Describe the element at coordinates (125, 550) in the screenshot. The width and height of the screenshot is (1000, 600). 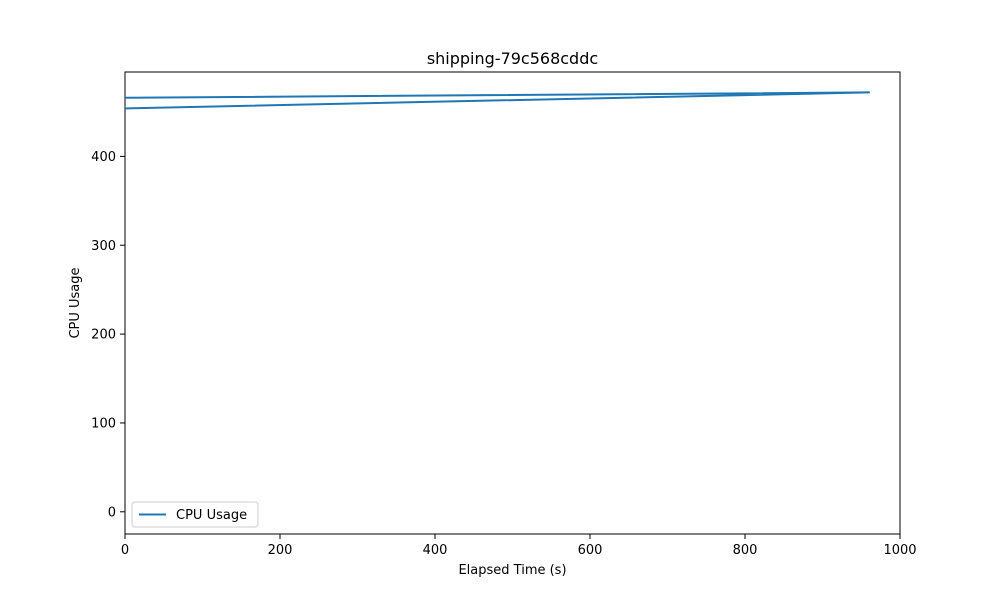
I see `x-tick-label: 0` at that location.